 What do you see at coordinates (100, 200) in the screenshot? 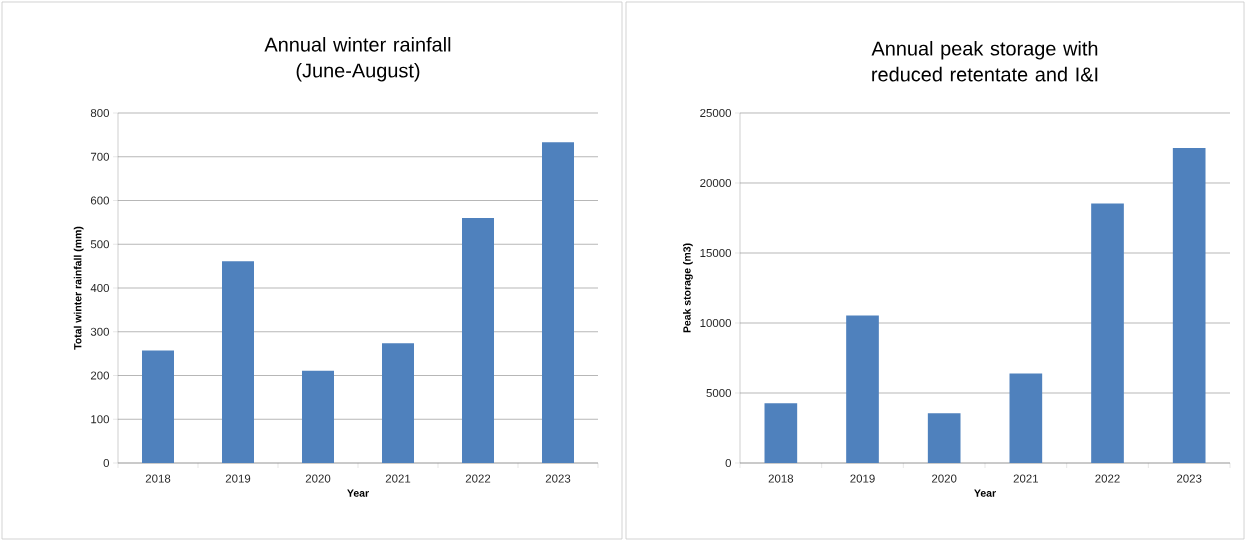
I see `y-tick-label: 600` at bounding box center [100, 200].